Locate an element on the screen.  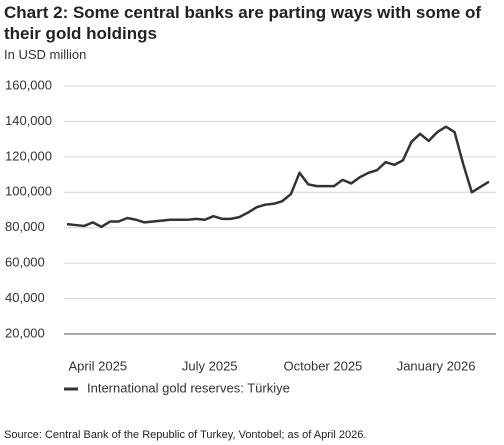
legend-label: International gold reserves: Türkiye is located at coordinates (188, 387).